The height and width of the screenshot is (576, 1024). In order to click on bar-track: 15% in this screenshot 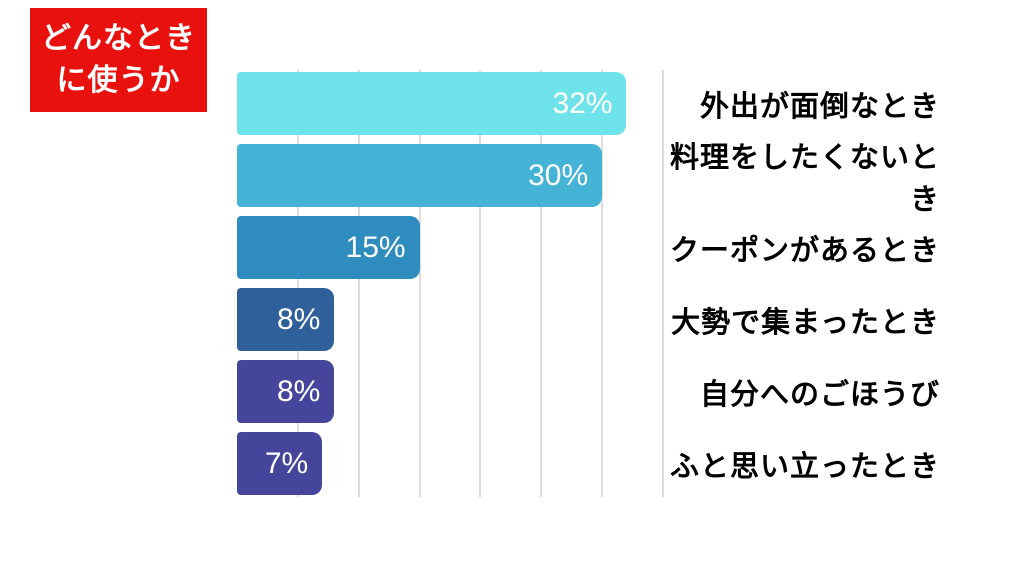, I will do `click(450, 247)`.